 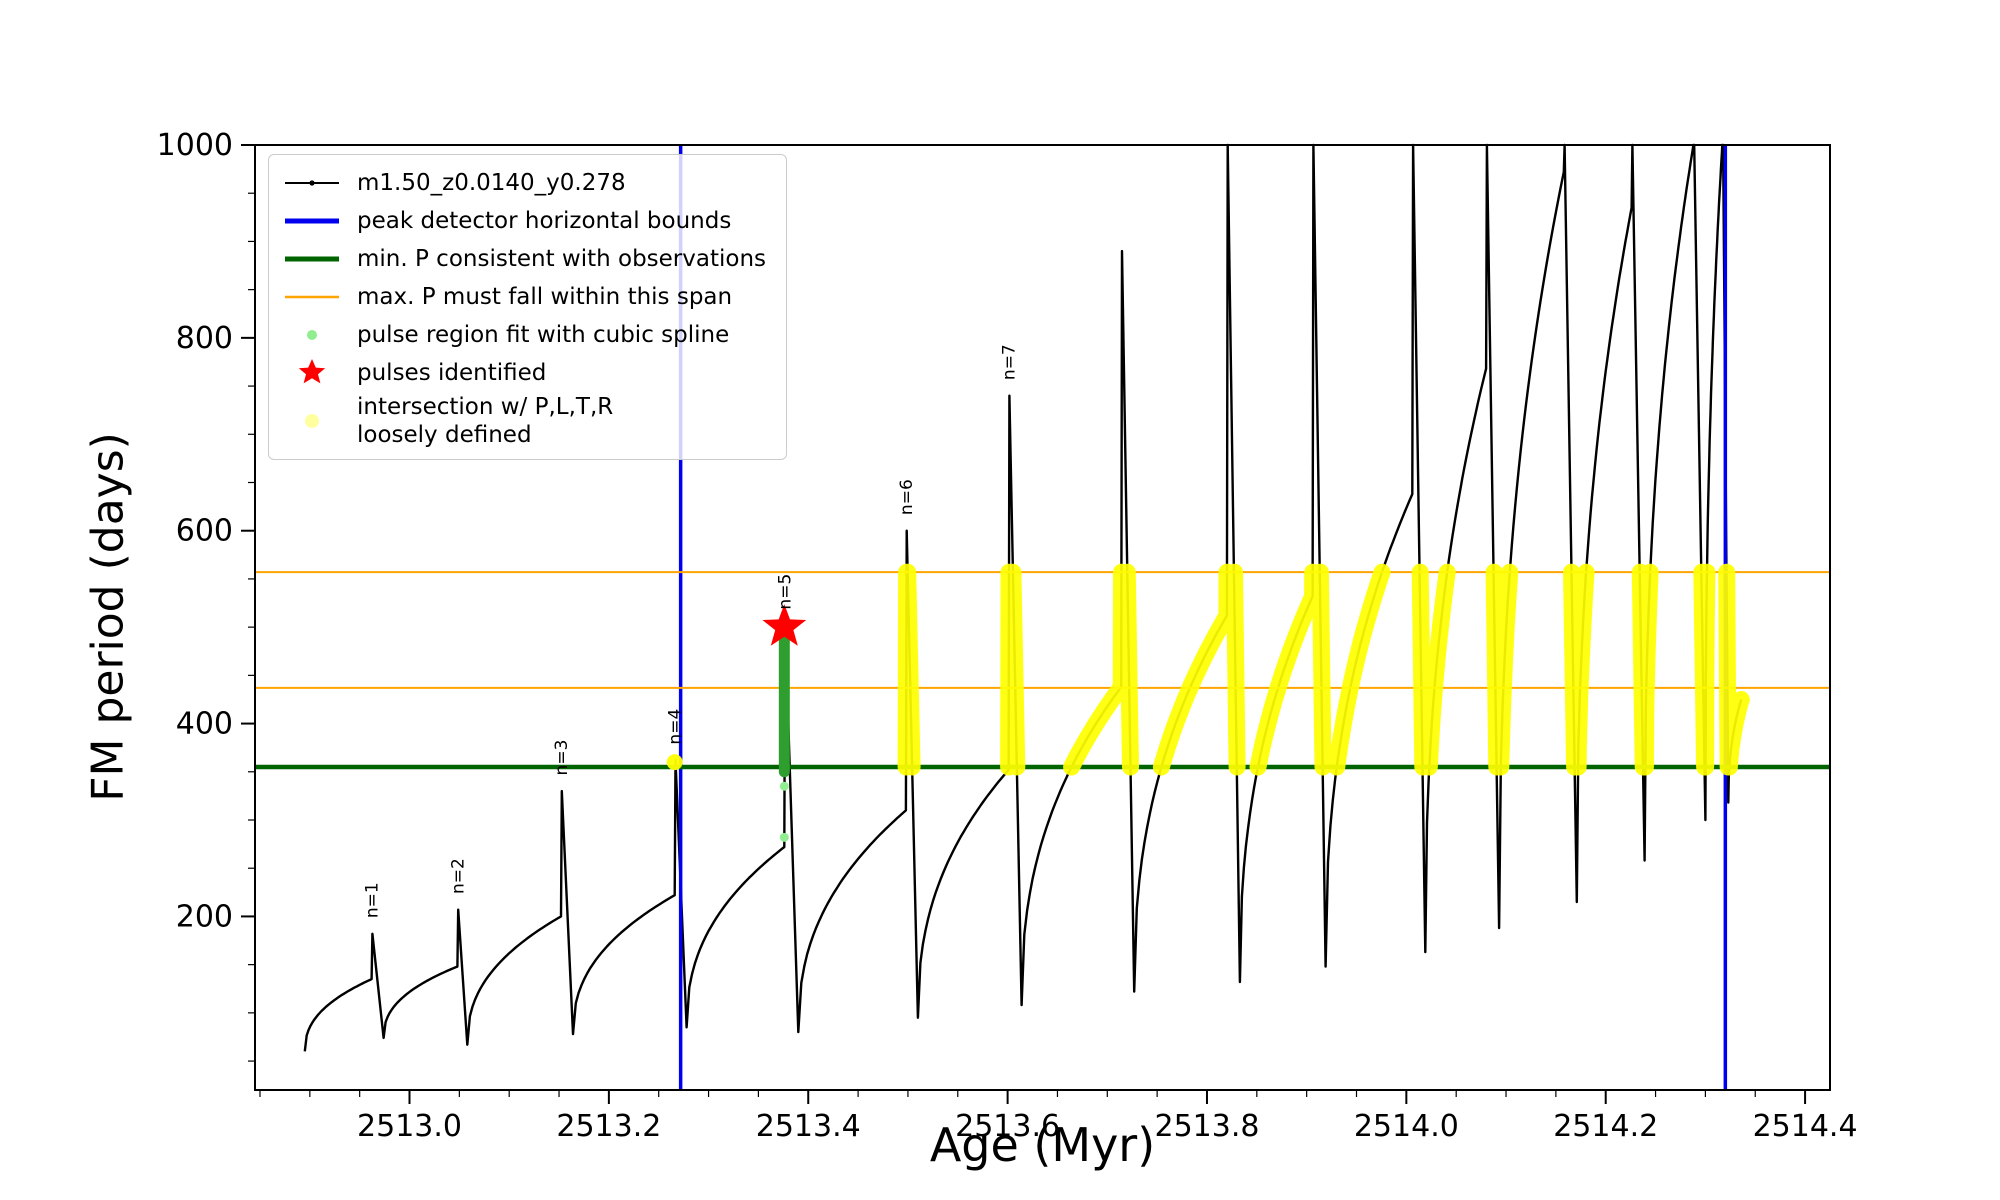 What do you see at coordinates (312, 421) in the screenshot?
I see `yellow-dot-icon` at bounding box center [312, 421].